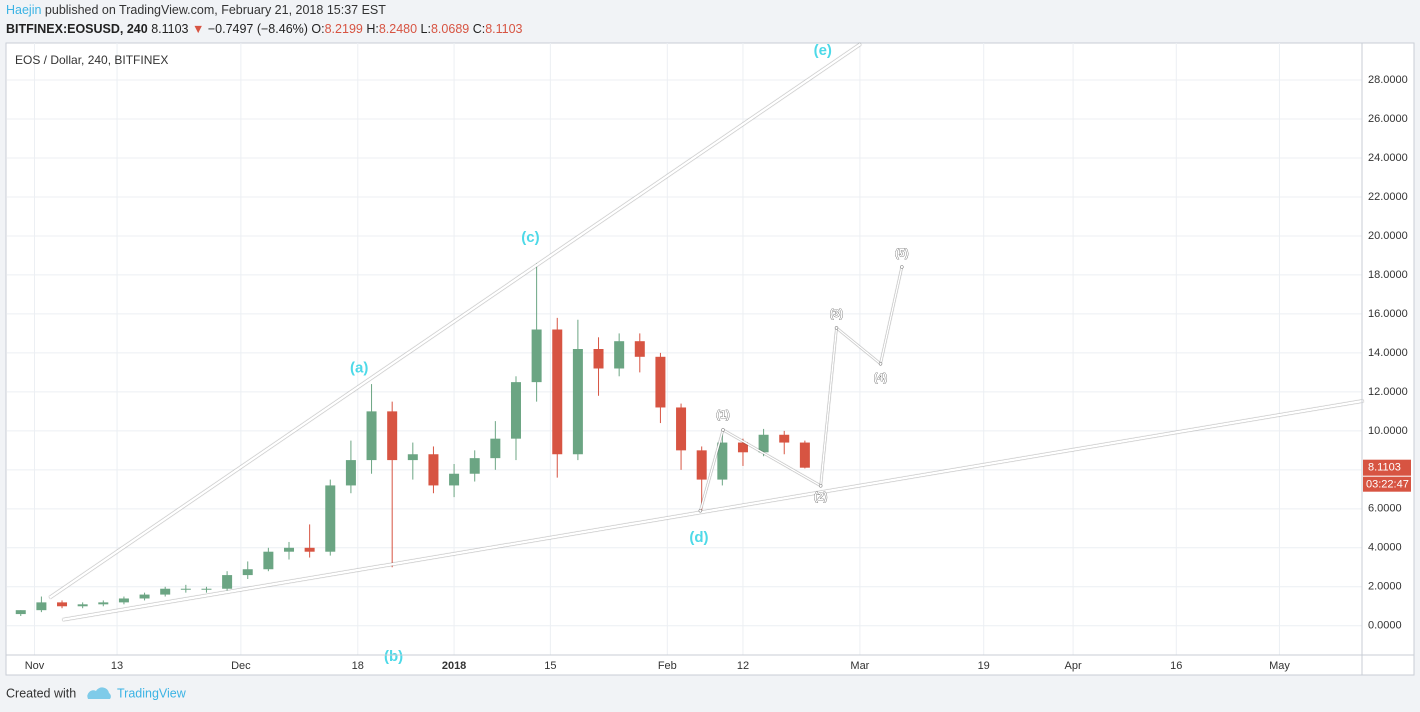  Describe the element at coordinates (258, 29) in the screenshot. I see `change: −0.7497 (−8.46%)` at that location.